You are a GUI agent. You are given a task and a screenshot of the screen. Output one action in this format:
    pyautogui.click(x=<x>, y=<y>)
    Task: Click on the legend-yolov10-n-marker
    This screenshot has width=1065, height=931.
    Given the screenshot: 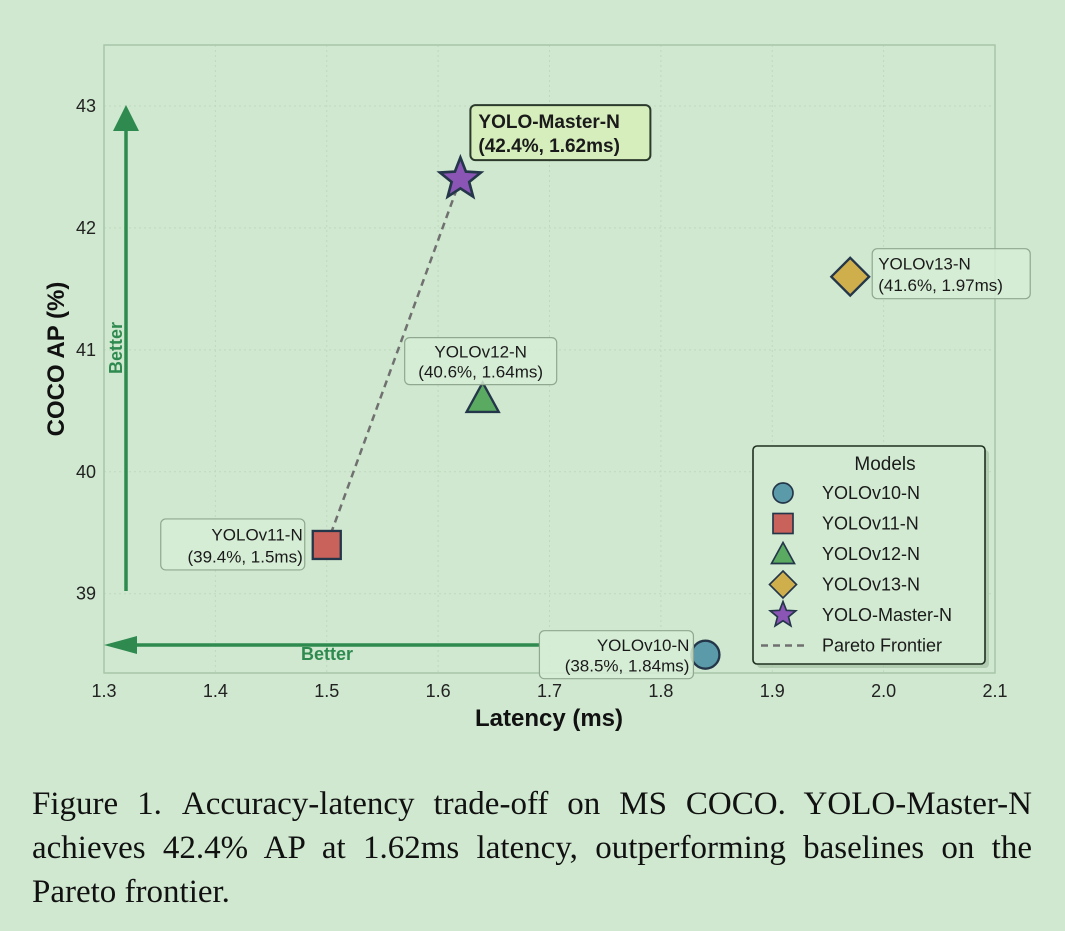 What is the action you would take?
    pyautogui.click(x=783, y=493)
    